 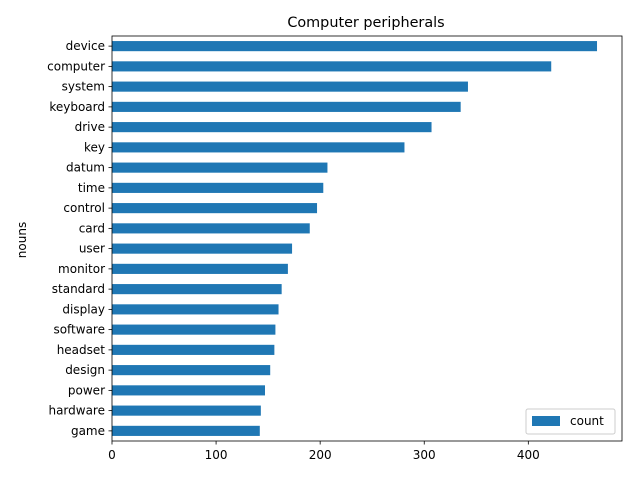 What do you see at coordinates (84, 208) in the screenshot?
I see `y-tick-label-control: control` at bounding box center [84, 208].